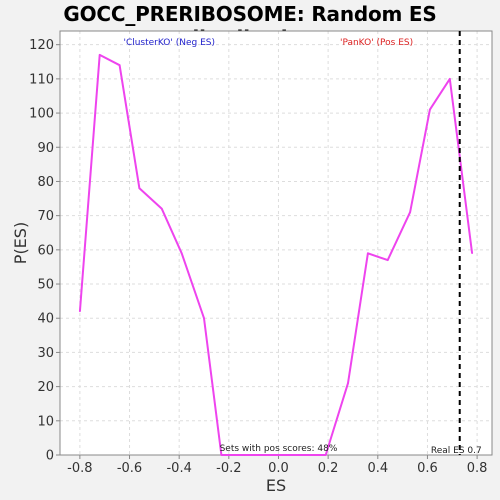 The height and width of the screenshot is (500, 500). I want to click on y-axis-label: P(ES), so click(20, 243).